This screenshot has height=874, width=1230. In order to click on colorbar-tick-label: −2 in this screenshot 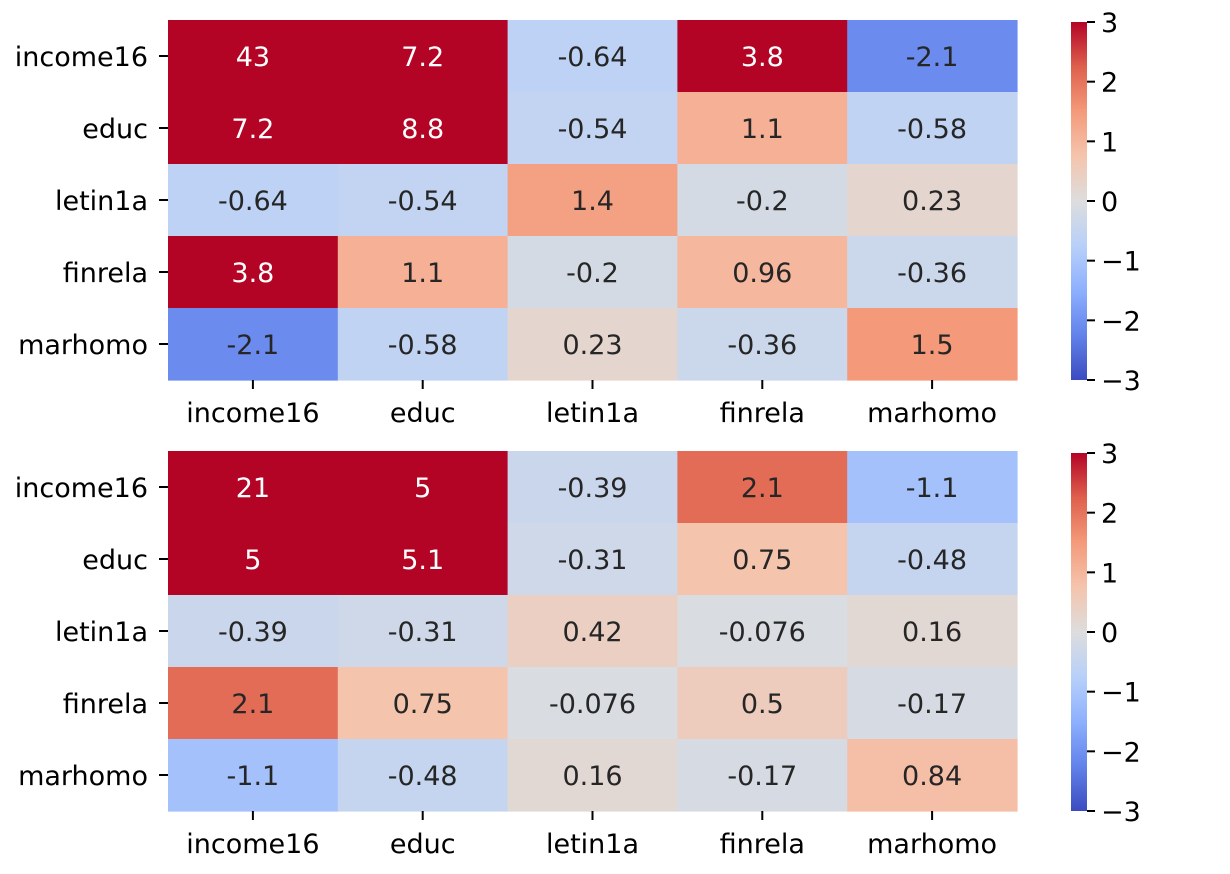, I will do `click(1121, 321)`.